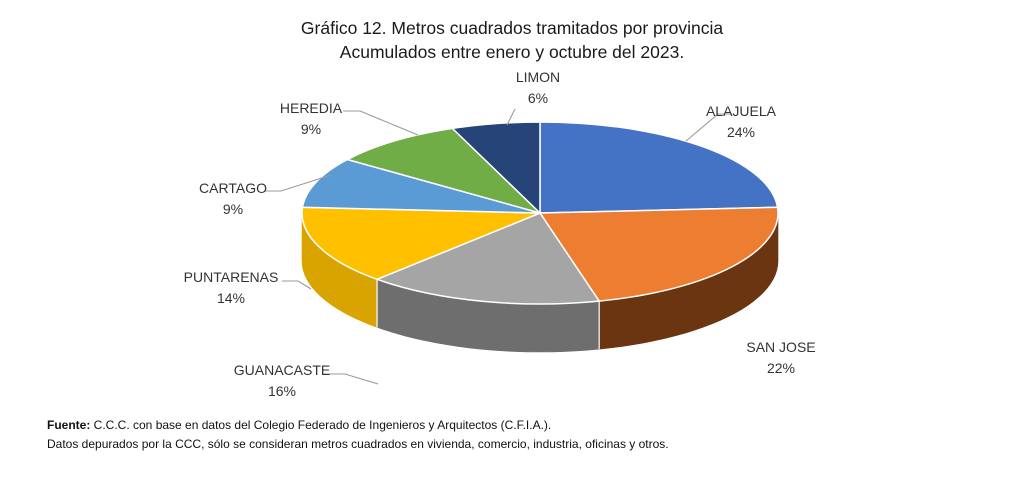 This screenshot has width=1024, height=482. Describe the element at coordinates (311, 108) in the screenshot. I see `slice-label-heredia: HEREDIA` at that location.